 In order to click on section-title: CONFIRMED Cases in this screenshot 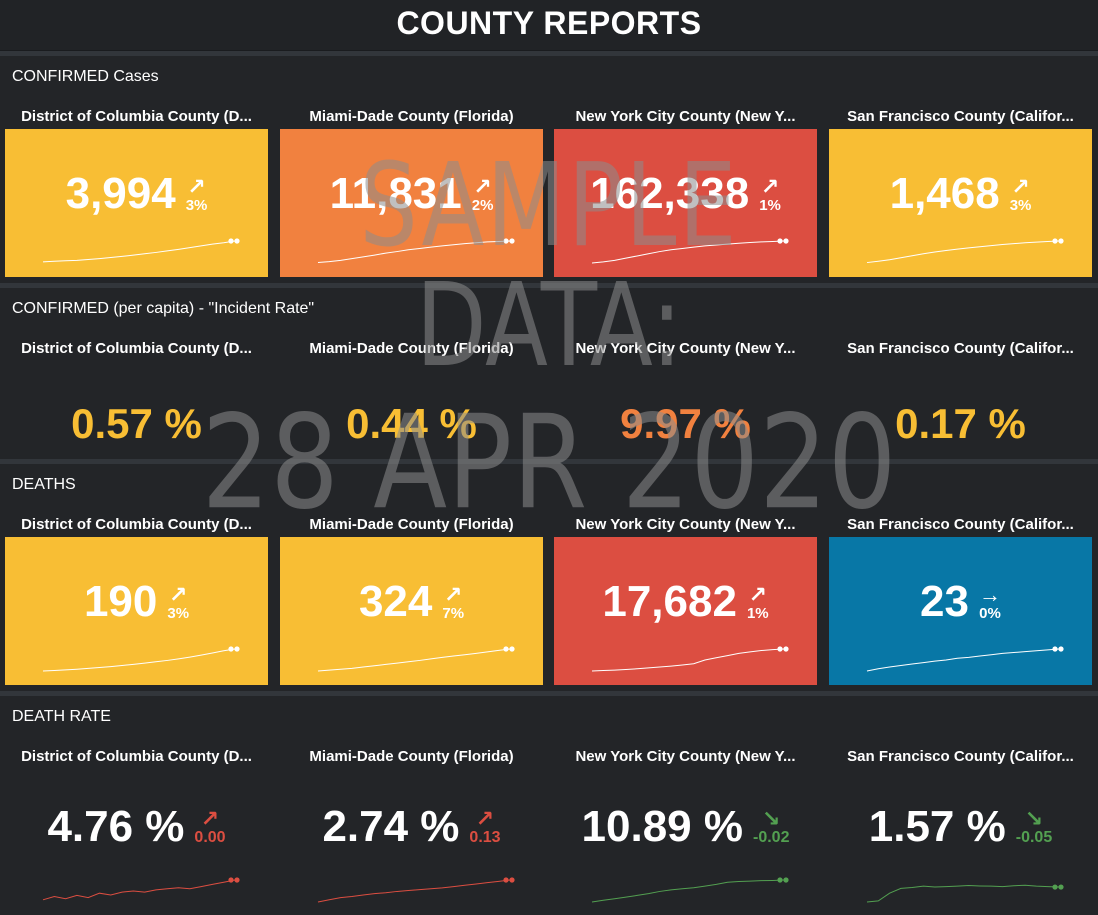, I will do `click(85, 76)`.